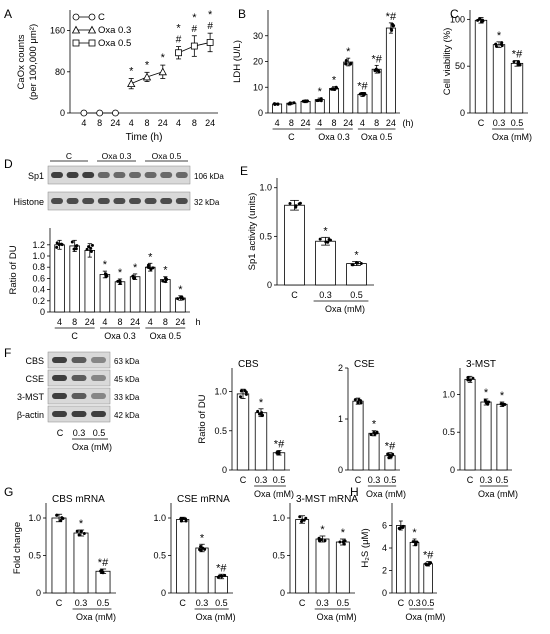 The image size is (550, 634). Describe the element at coordinates (101, 17) in the screenshot. I see `legend-label: C` at that location.